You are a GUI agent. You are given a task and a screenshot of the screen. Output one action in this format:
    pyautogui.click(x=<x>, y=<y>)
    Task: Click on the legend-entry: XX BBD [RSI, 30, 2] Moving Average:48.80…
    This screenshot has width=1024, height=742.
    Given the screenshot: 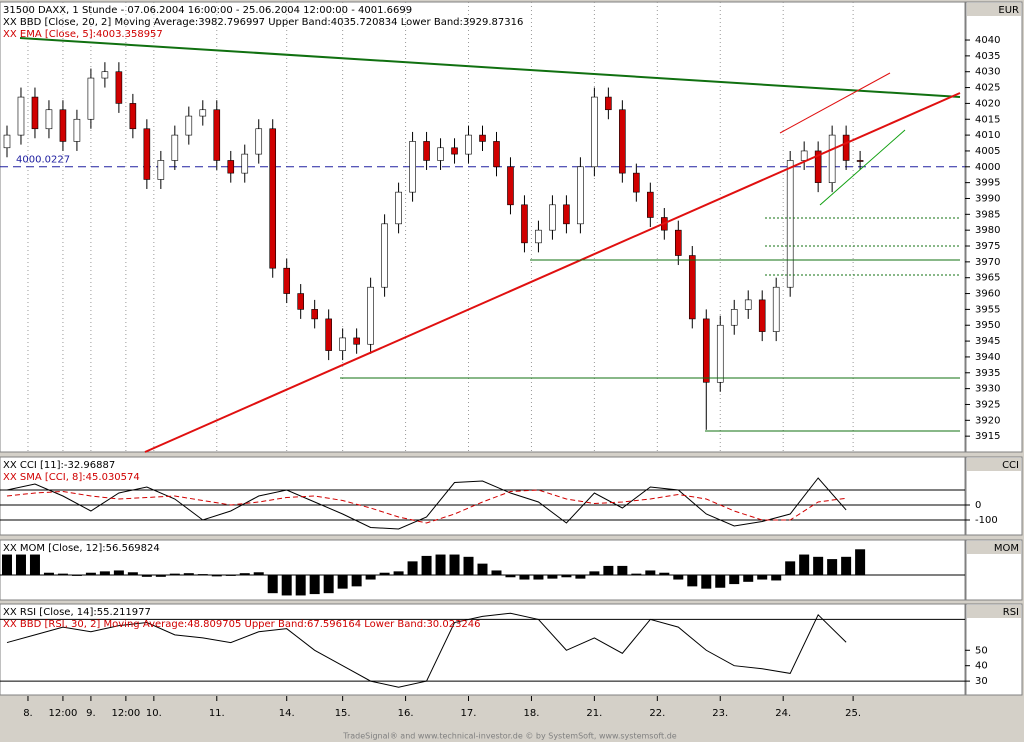 What is the action you would take?
    pyautogui.click(x=242, y=624)
    